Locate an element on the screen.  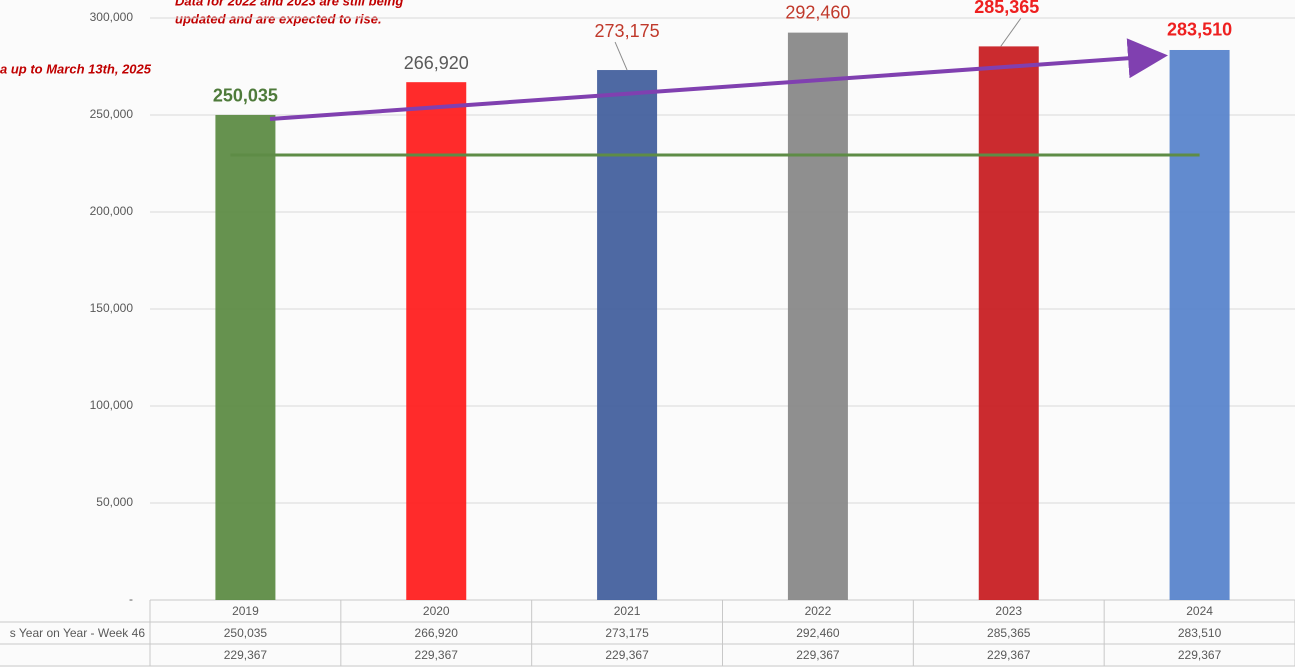
annotation: a up to March 13th, 2025 is located at coordinates (76, 68).